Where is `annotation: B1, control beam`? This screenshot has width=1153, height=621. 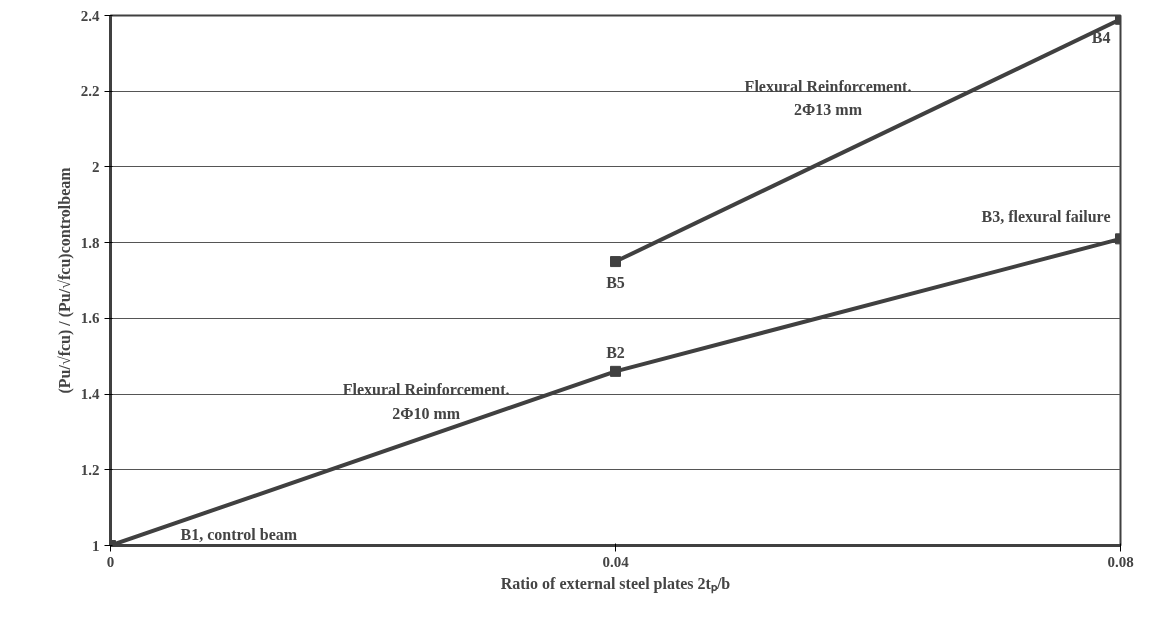 annotation: B1, control beam is located at coordinates (239, 534).